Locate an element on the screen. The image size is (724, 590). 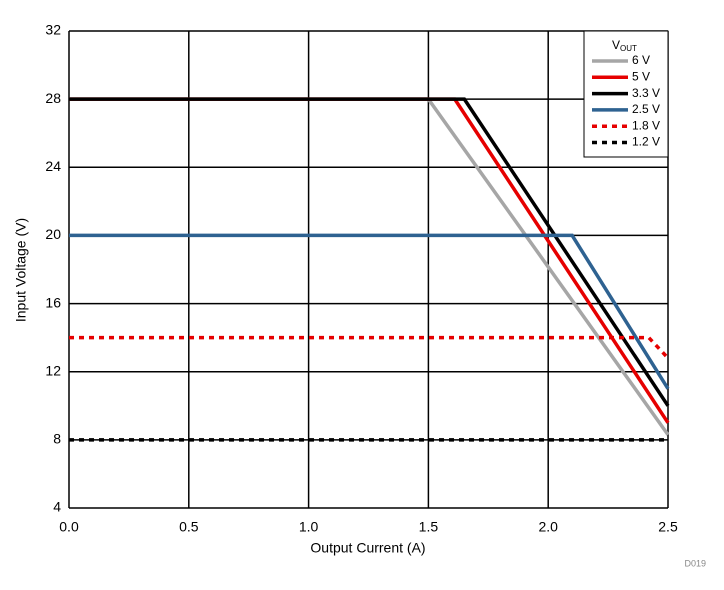
x-tick-label: 1.5 is located at coordinates (429, 527).